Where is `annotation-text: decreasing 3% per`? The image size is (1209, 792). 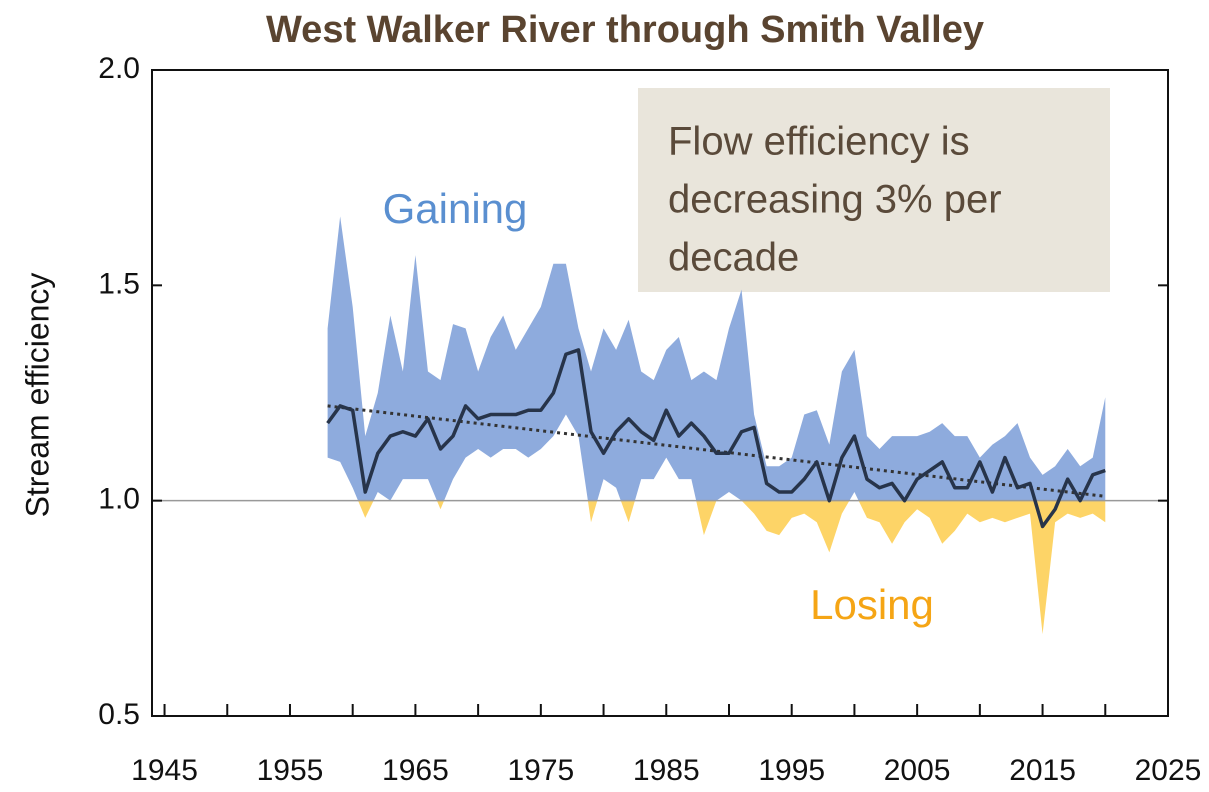 annotation-text: decreasing 3% per is located at coordinates (835, 200).